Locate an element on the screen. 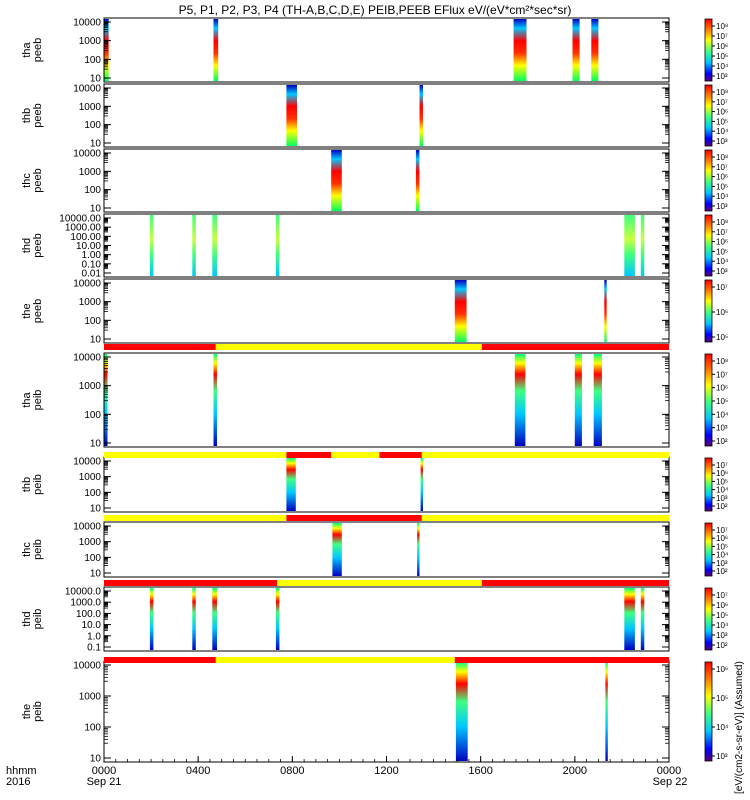 This screenshot has height=800, width=750. panel-the-peib: 10000 1000 100 10 the peib 10⁶ 10⁵ 10⁴ 10³ is located at coordinates (375, 712).